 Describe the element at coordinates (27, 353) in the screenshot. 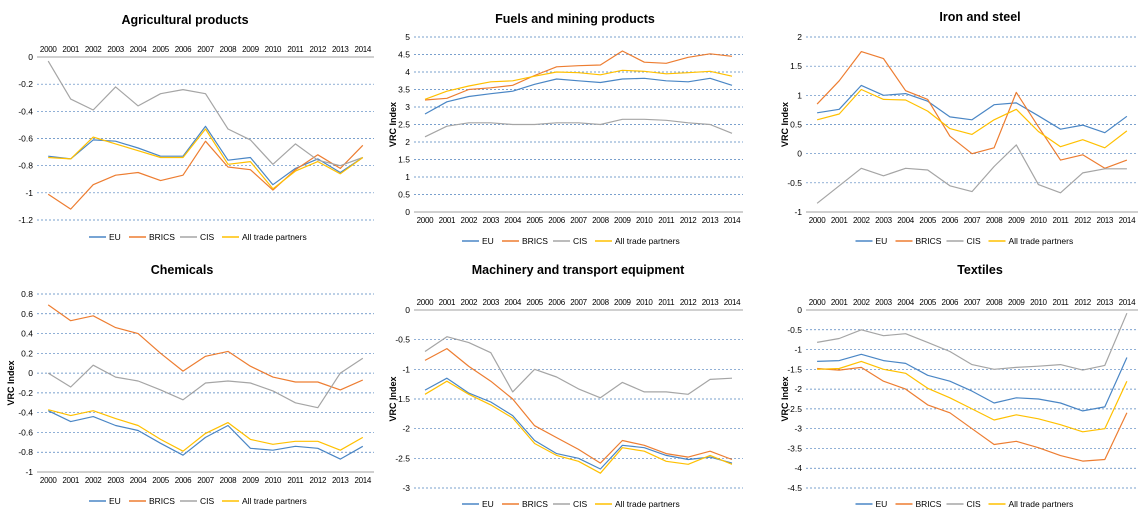

I see `chart-4-y-tick-label: 0.2` at that location.